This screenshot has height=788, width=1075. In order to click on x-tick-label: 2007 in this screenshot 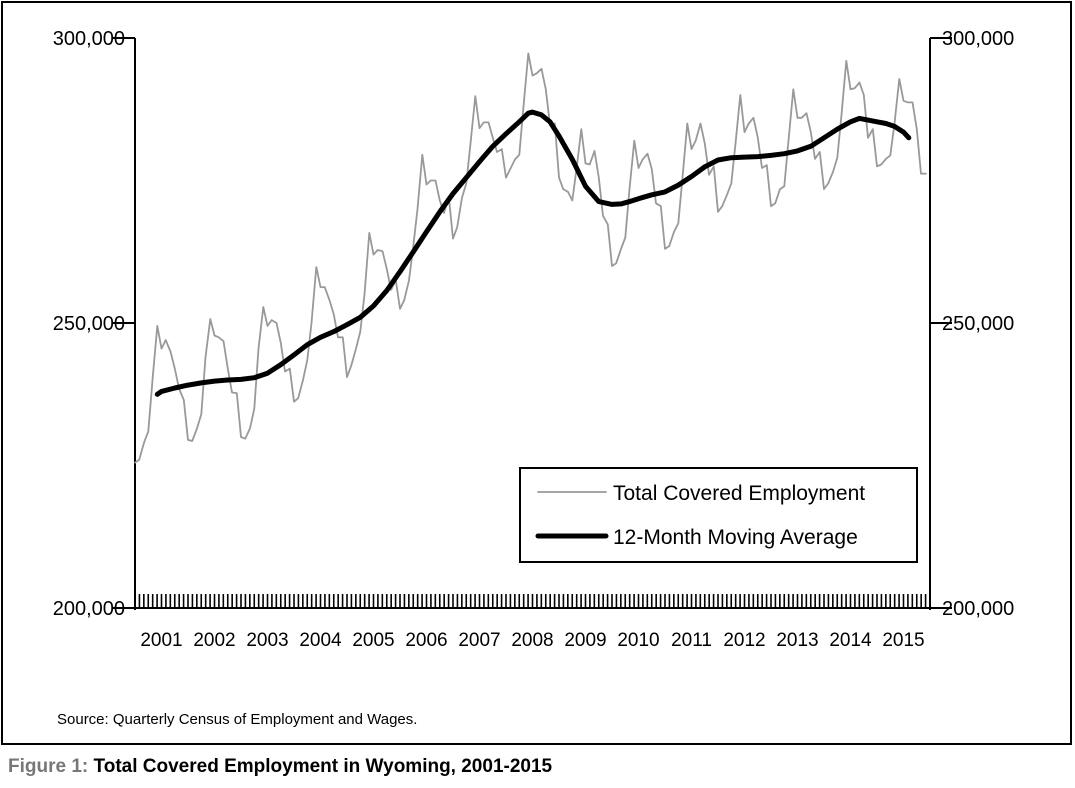, I will do `click(479, 640)`.